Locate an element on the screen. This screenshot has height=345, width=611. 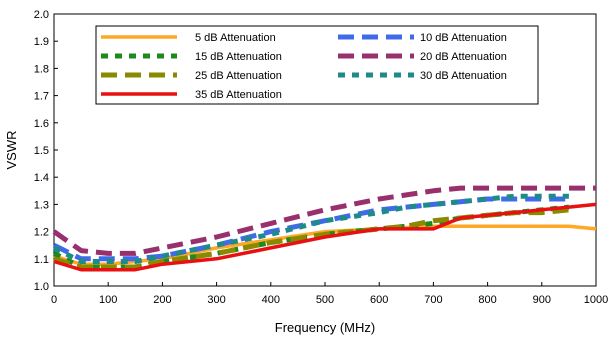
legend-label-4: 20 dB Attenuation is located at coordinates (463, 57).